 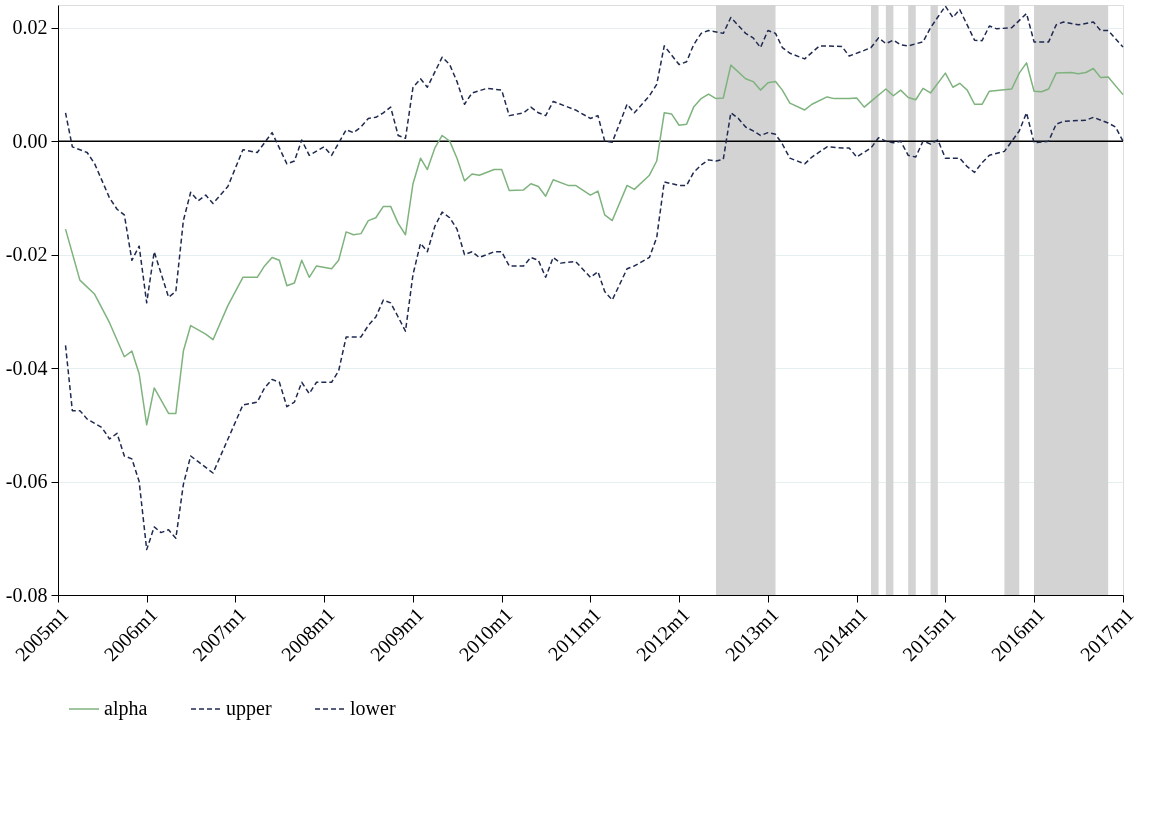 What do you see at coordinates (249, 708) in the screenshot?
I see `legend-label: upper` at bounding box center [249, 708].